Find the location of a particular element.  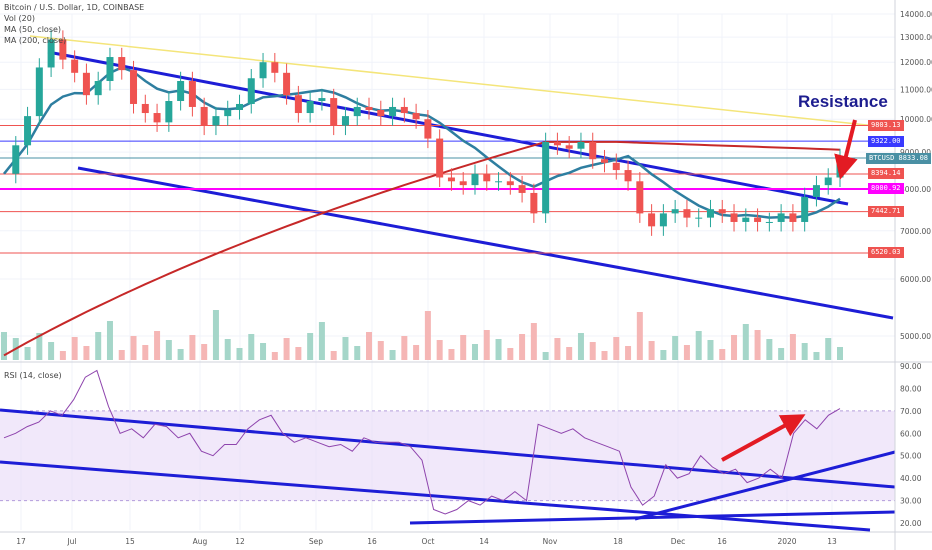

time-axis-label: 14 is located at coordinates (484, 541).